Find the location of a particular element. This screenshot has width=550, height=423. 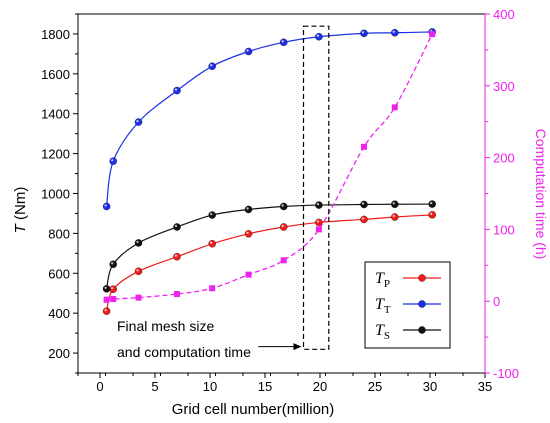

right-axis-label: Computation time (h) is located at coordinates (541, 194).